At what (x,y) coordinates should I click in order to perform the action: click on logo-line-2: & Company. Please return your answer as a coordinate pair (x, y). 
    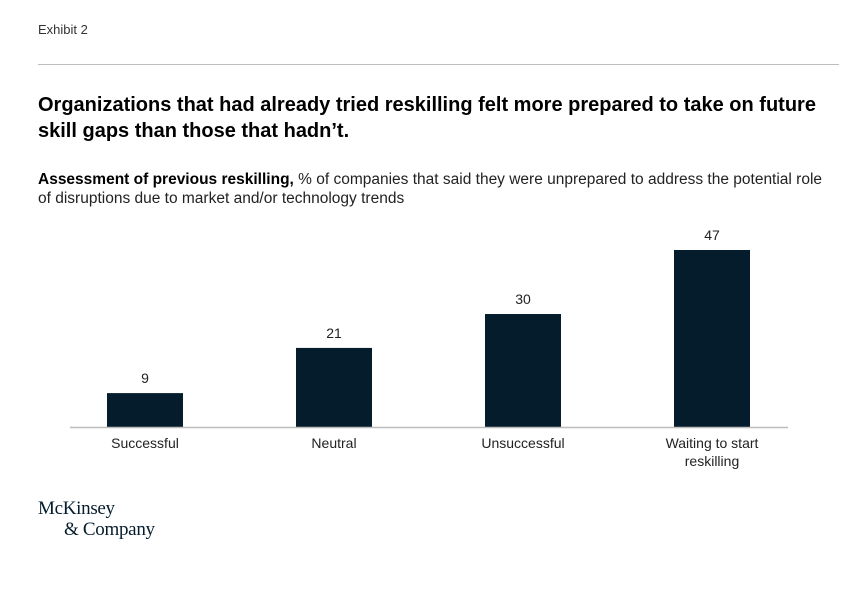
    Looking at the image, I should click on (109, 529).